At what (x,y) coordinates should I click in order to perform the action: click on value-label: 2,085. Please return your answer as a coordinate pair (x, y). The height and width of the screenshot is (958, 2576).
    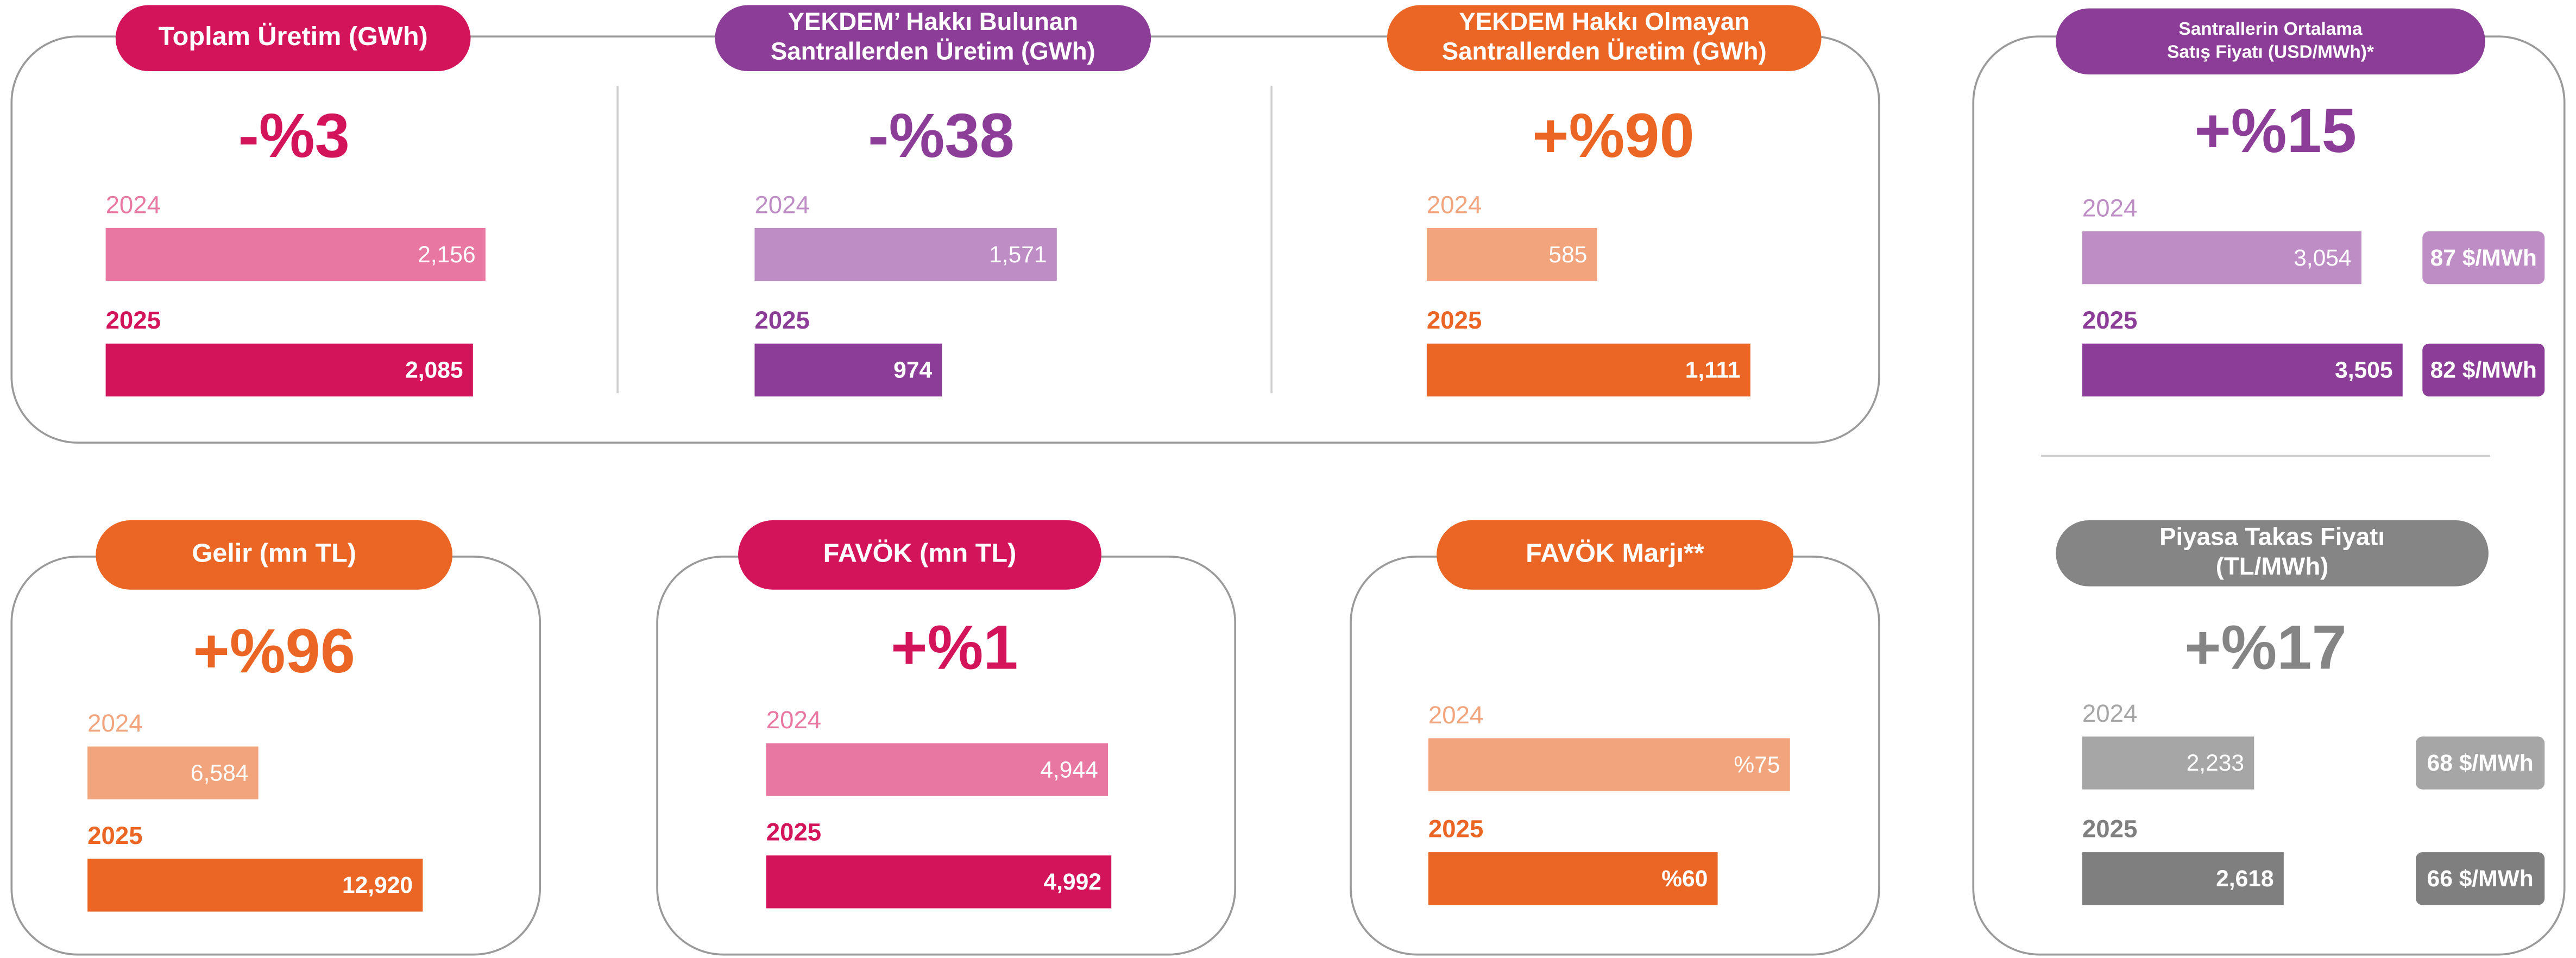
    Looking at the image, I should click on (434, 370).